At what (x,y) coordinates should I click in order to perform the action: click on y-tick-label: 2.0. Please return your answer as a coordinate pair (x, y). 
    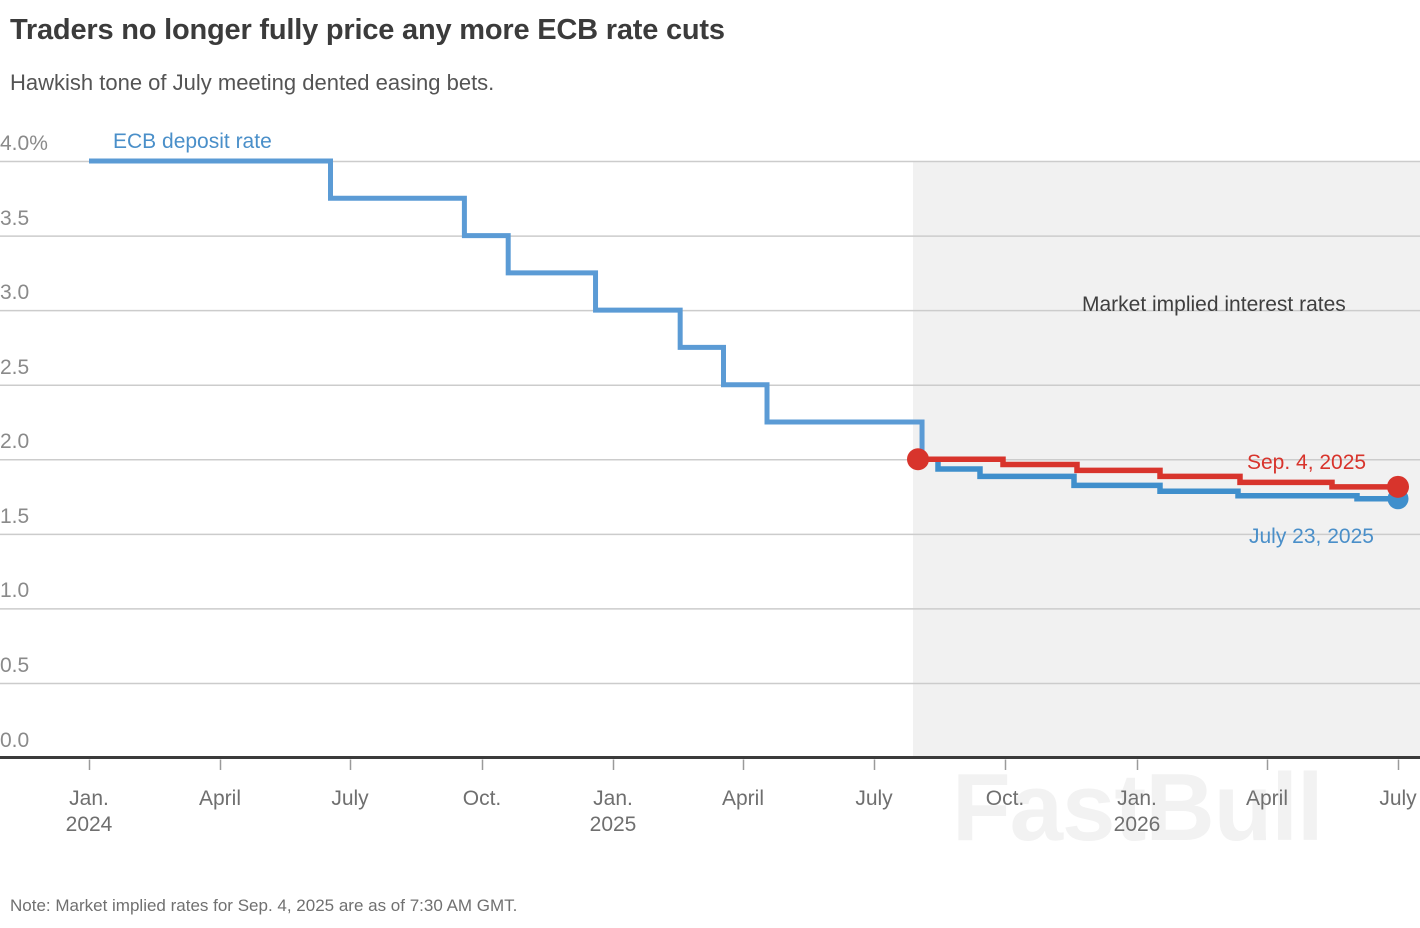
    Looking at the image, I should click on (15, 442).